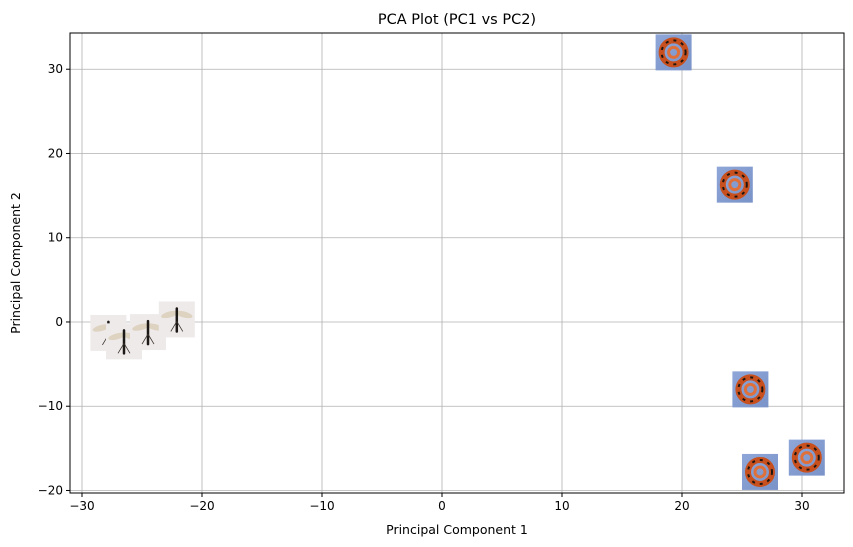  I want to click on chart-title: PCA Plot (PC1 vs PC2), so click(457, 20).